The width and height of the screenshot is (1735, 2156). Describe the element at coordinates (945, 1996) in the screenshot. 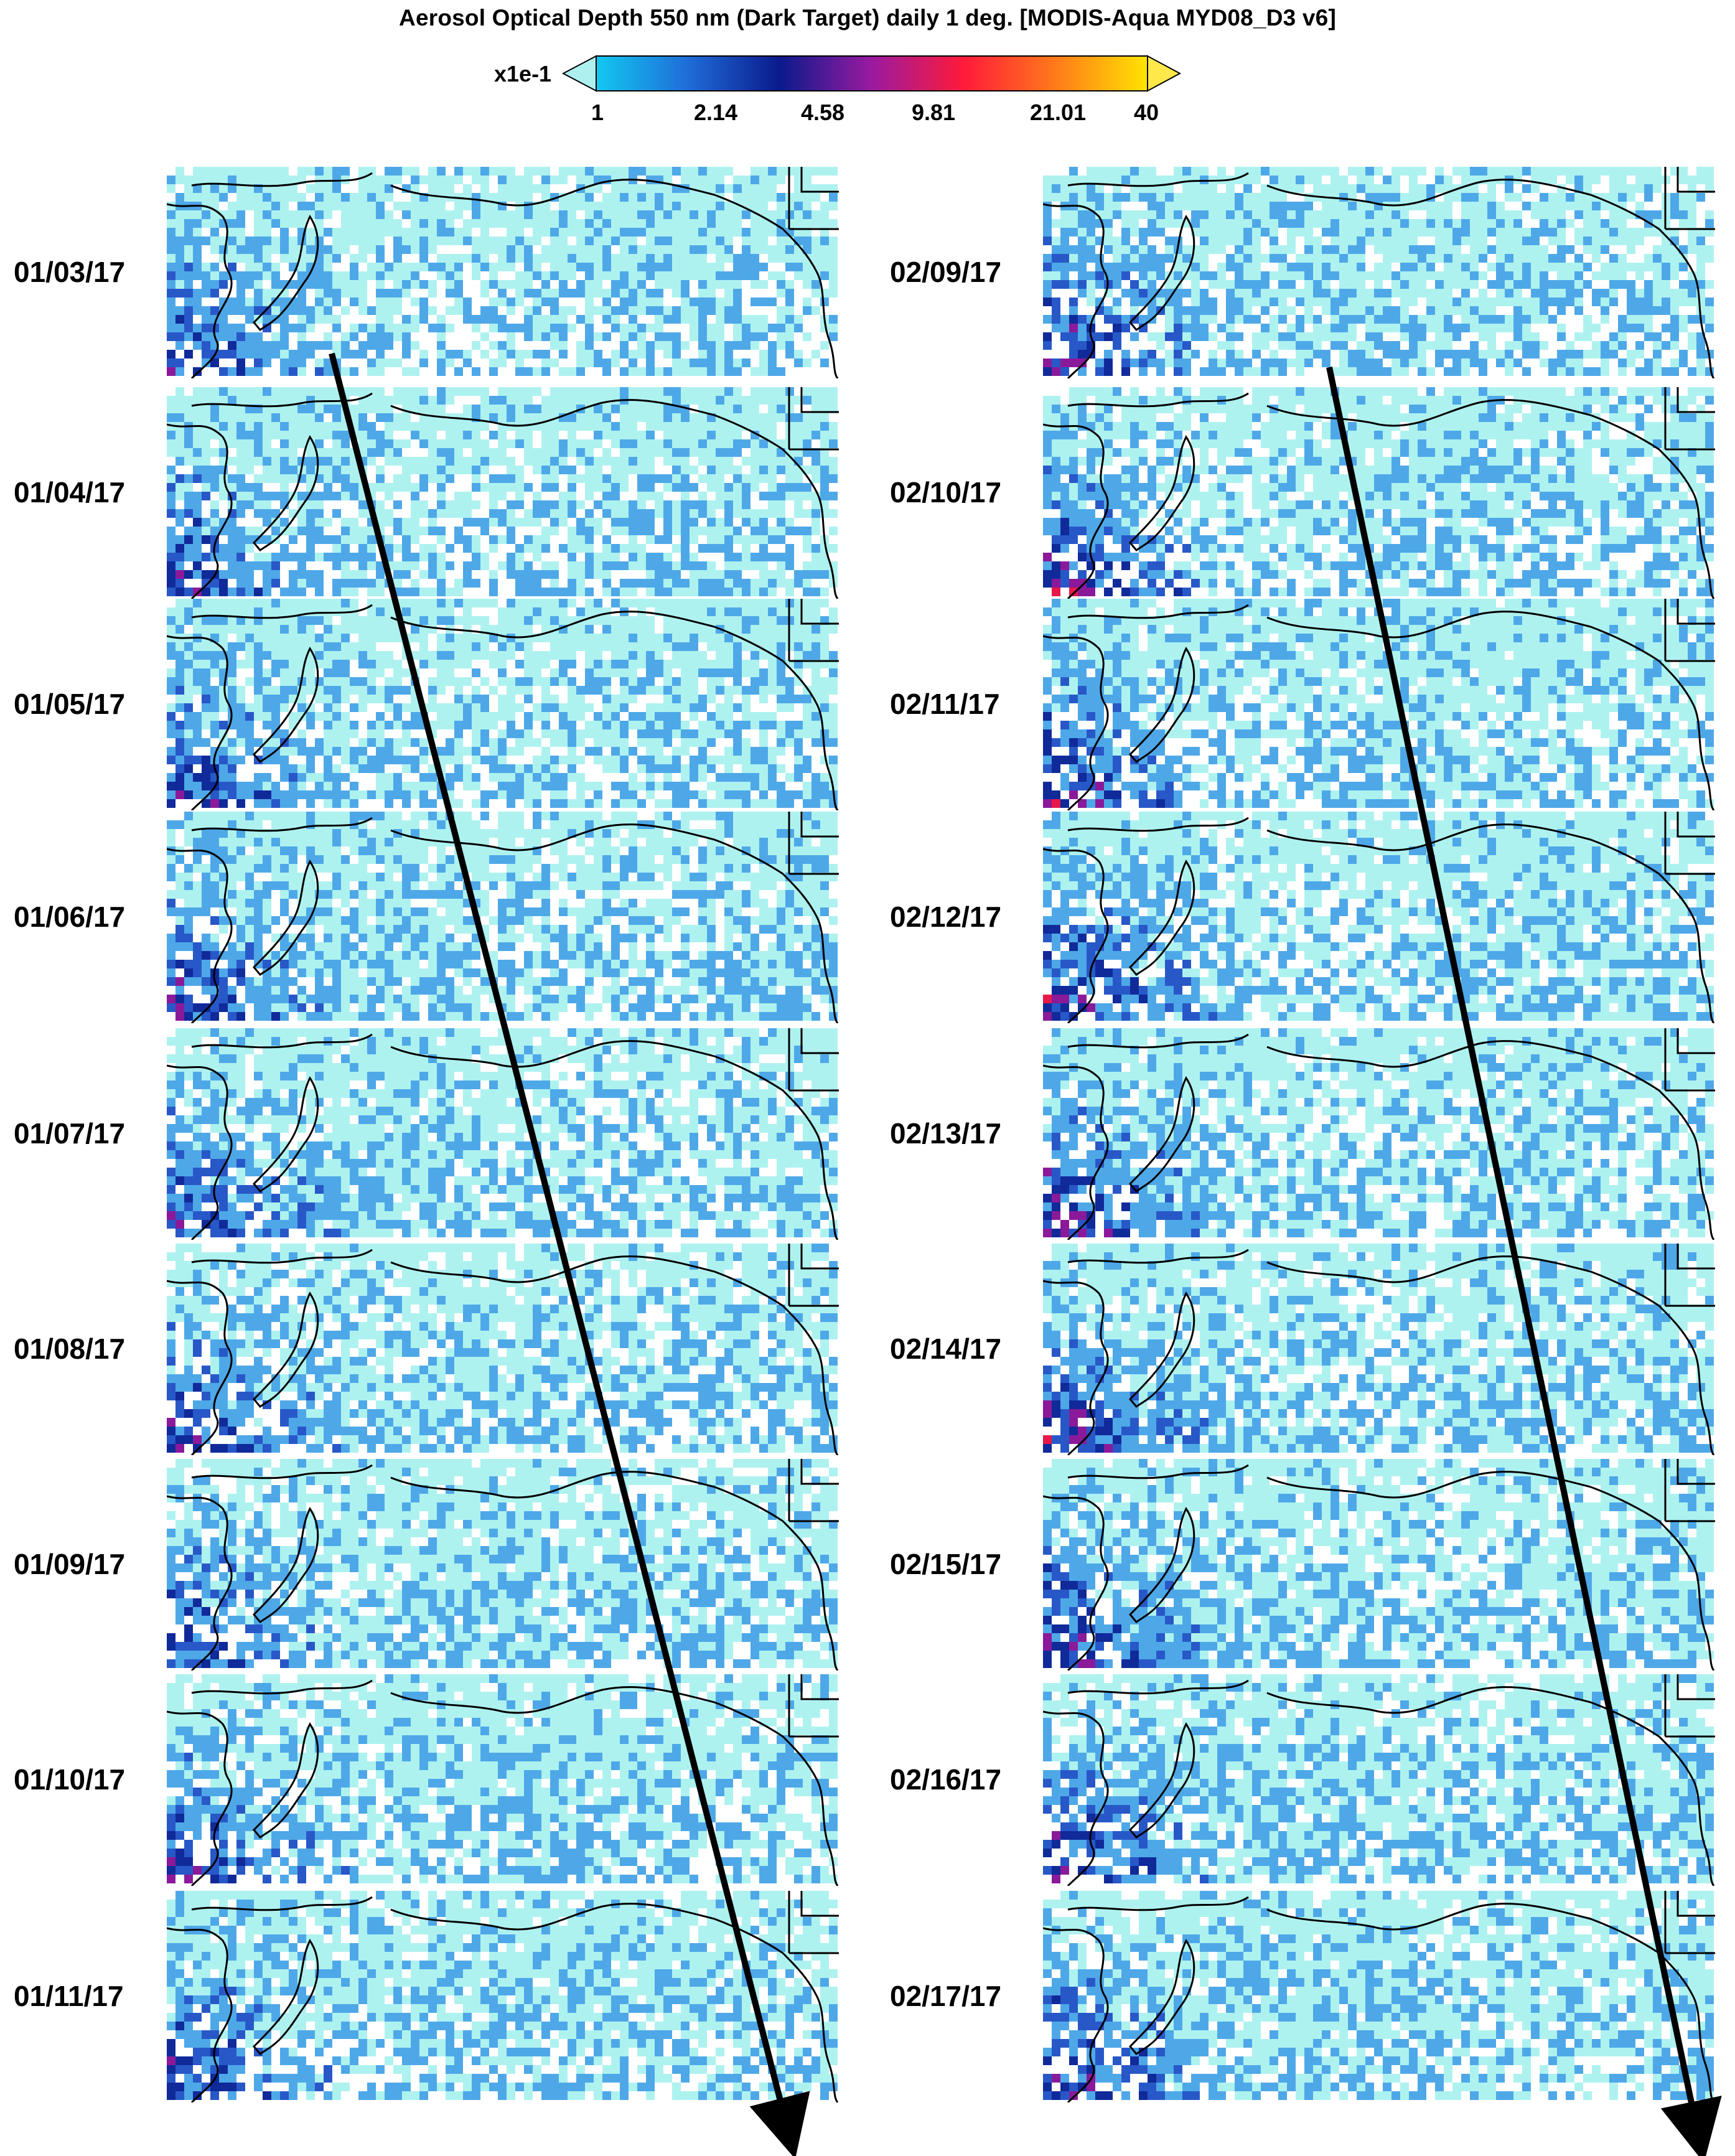

I see `panel-date-label: 02/17/17` at that location.